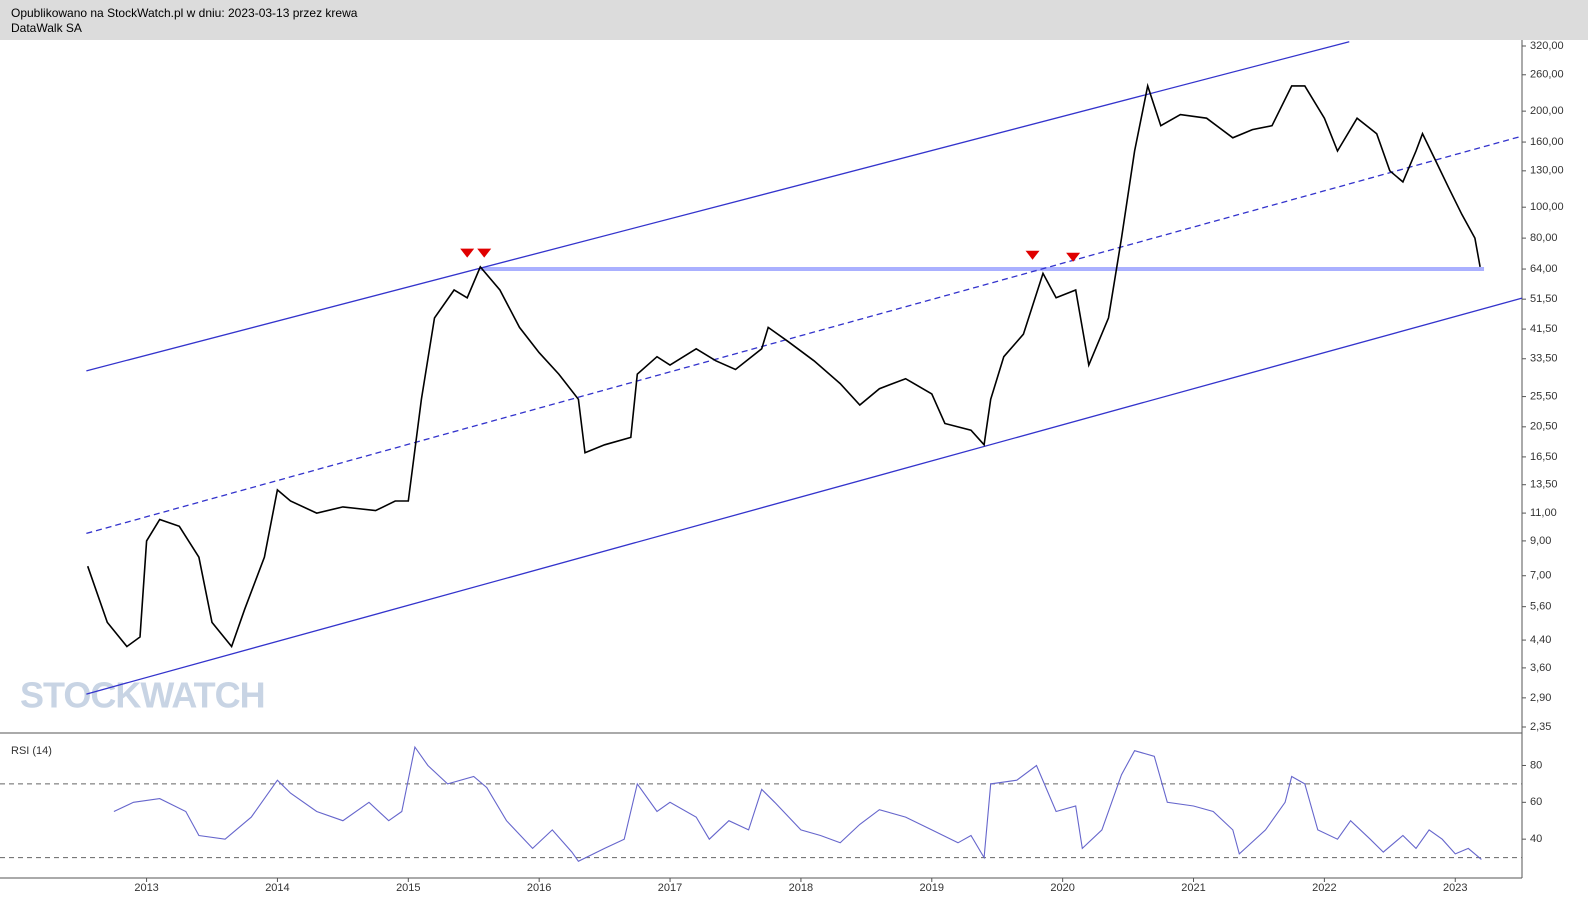 Image resolution: width=1588 pixels, height=906 pixels. I want to click on y-tick-label: 20,50, so click(1544, 427).